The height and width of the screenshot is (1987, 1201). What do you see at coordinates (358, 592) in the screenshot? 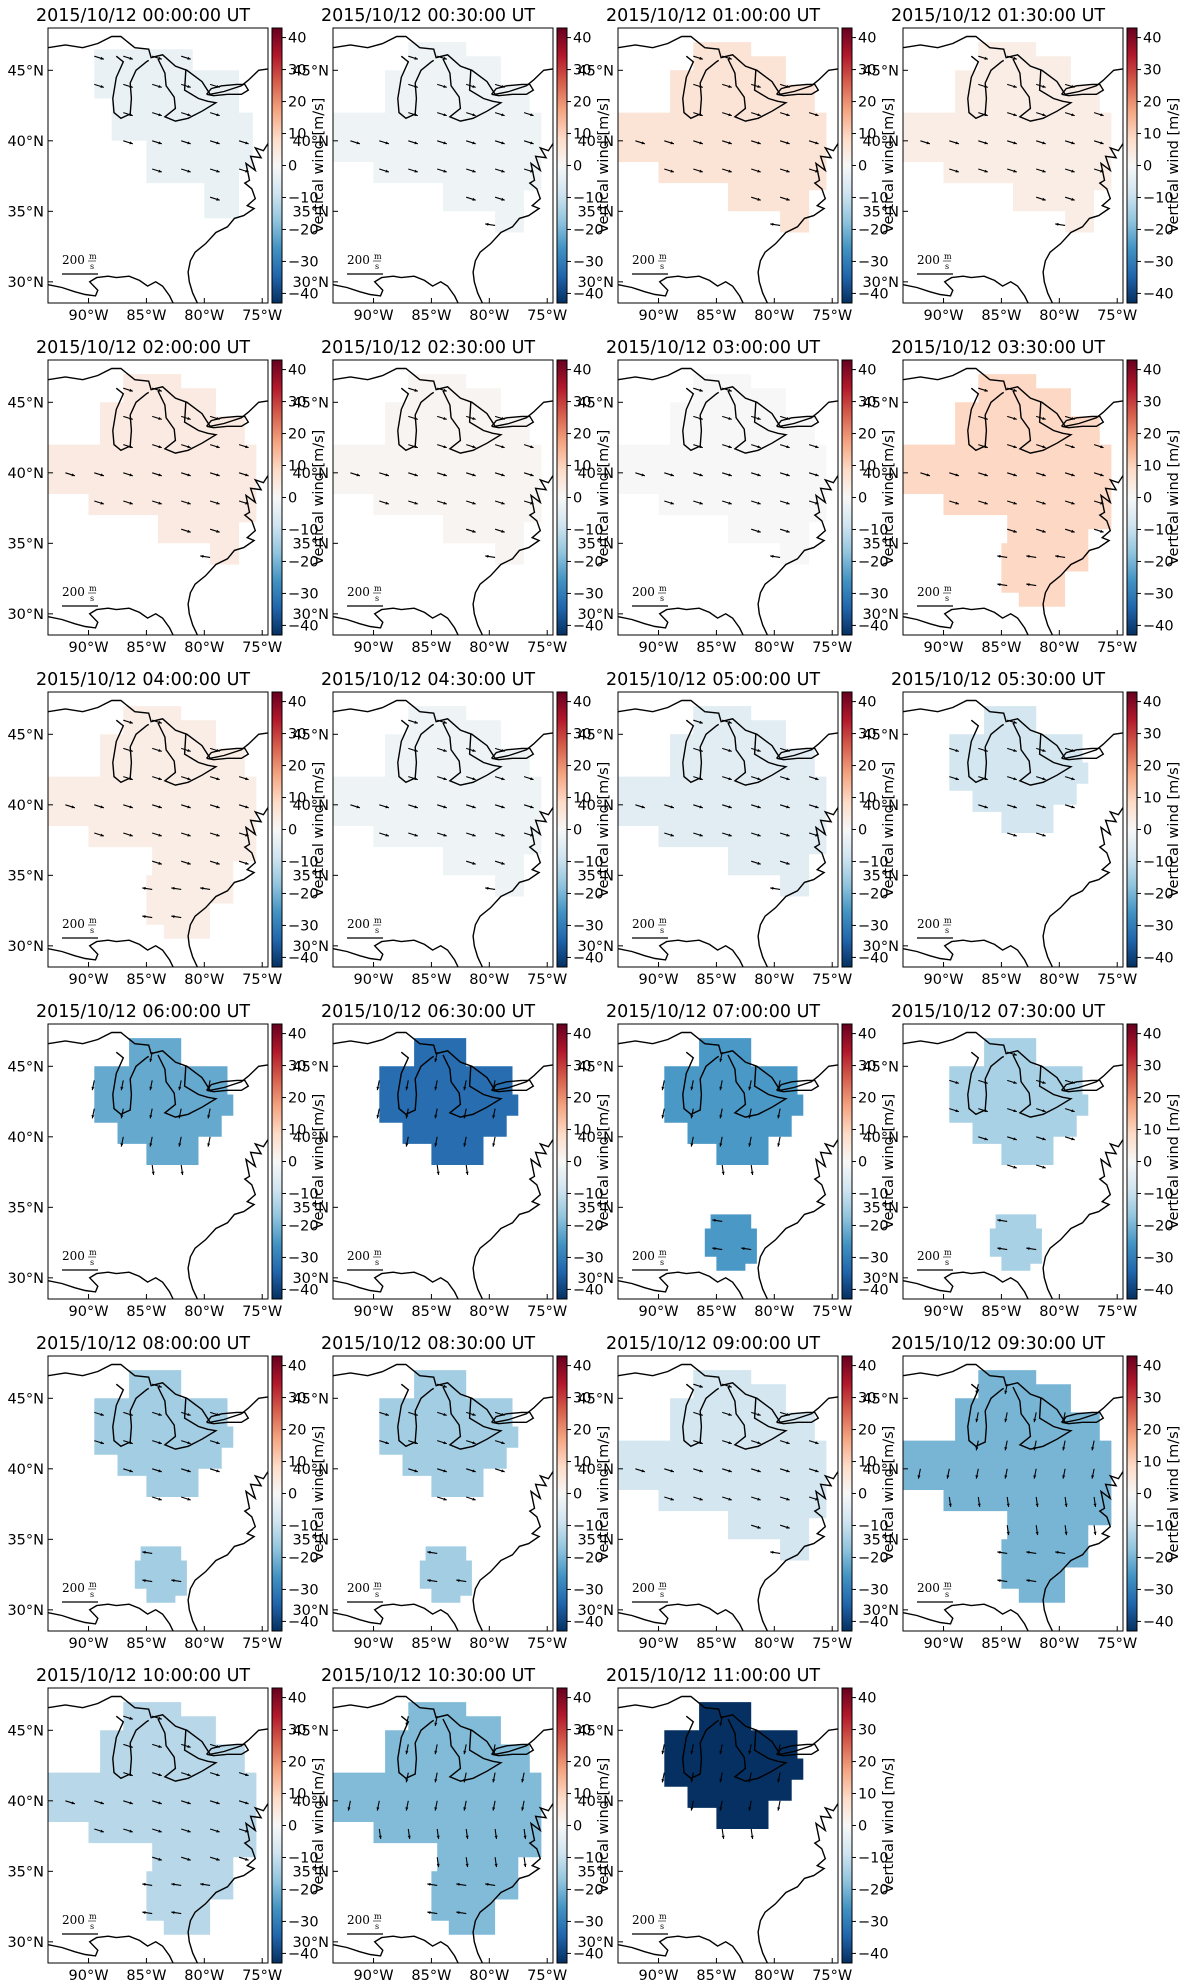
I see `scale-value: 200` at bounding box center [358, 592].